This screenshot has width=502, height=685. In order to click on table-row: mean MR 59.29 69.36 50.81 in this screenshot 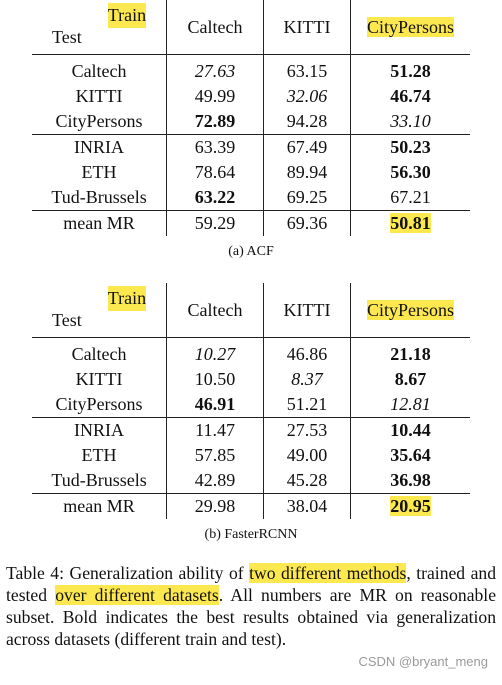, I will do `click(251, 223)`.